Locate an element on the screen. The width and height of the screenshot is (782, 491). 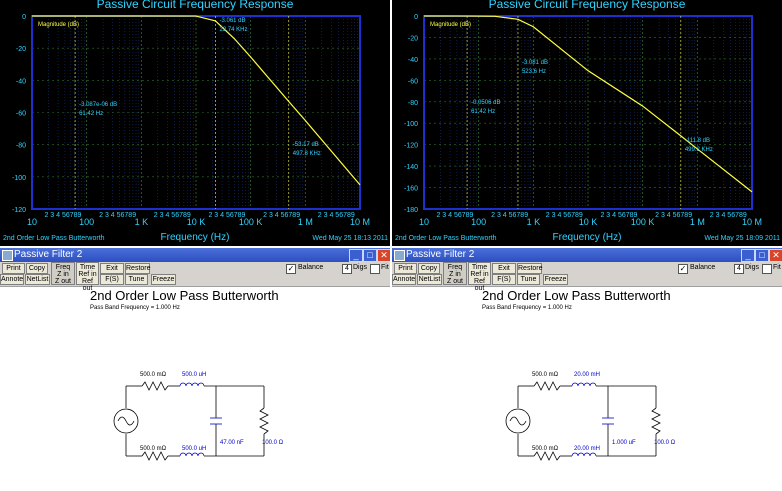
y-tick-label: 0 is located at coordinates (416, 17).